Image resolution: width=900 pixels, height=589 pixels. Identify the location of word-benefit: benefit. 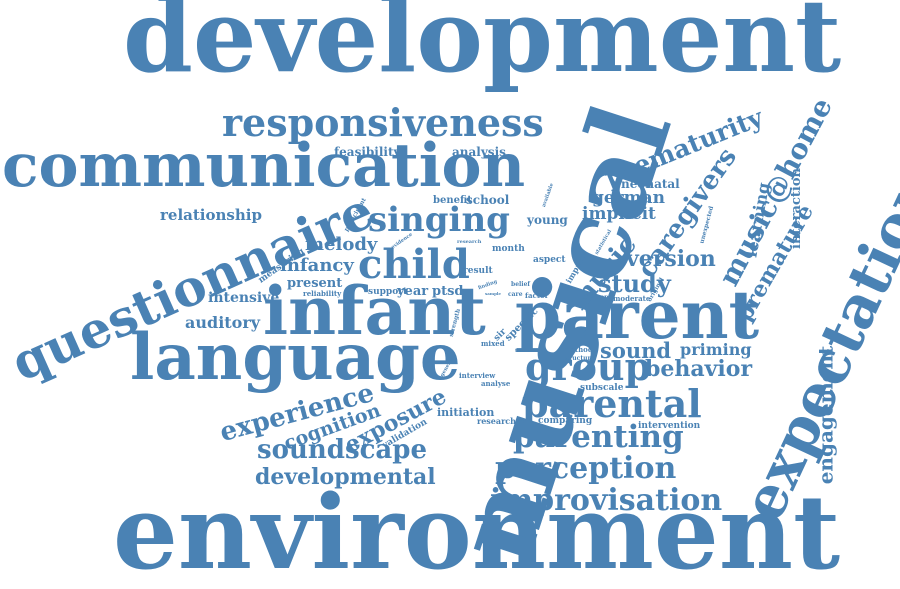
(452, 200).